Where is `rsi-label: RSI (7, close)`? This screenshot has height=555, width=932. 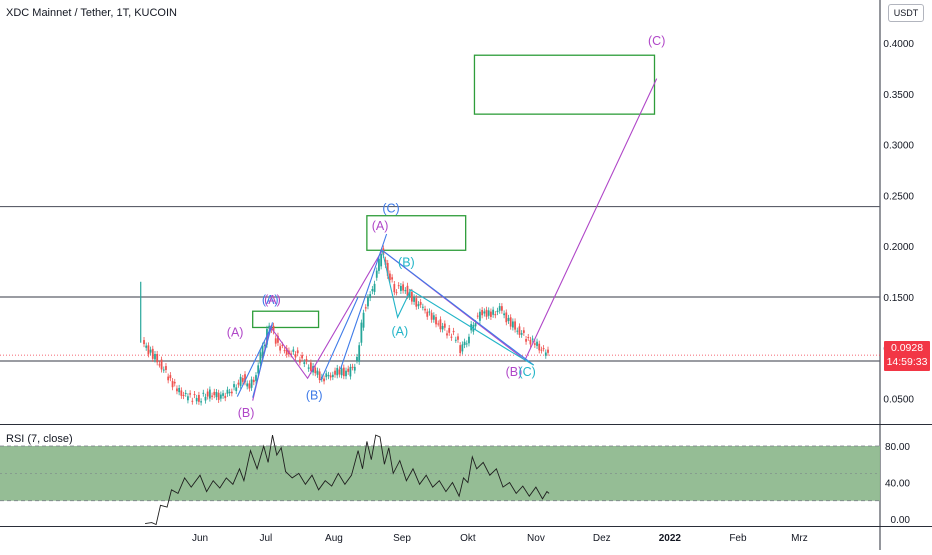
rsi-label: RSI (7, close) is located at coordinates (39, 439).